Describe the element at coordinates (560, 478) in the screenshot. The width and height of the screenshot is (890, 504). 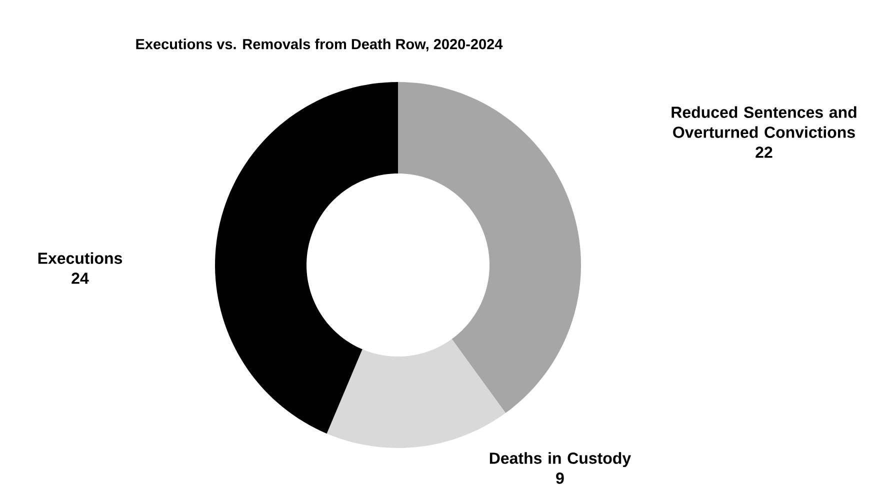
I see `data-label: 9` at that location.